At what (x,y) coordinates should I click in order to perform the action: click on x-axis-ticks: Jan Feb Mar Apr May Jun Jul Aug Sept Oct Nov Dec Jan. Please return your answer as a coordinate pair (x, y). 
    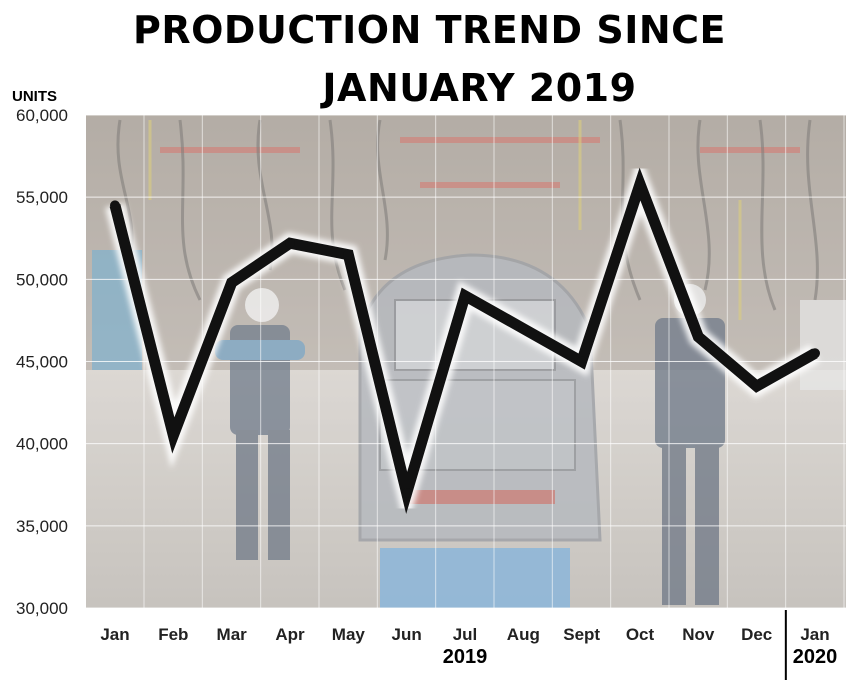
    Looking at the image, I should click on (464, 634).